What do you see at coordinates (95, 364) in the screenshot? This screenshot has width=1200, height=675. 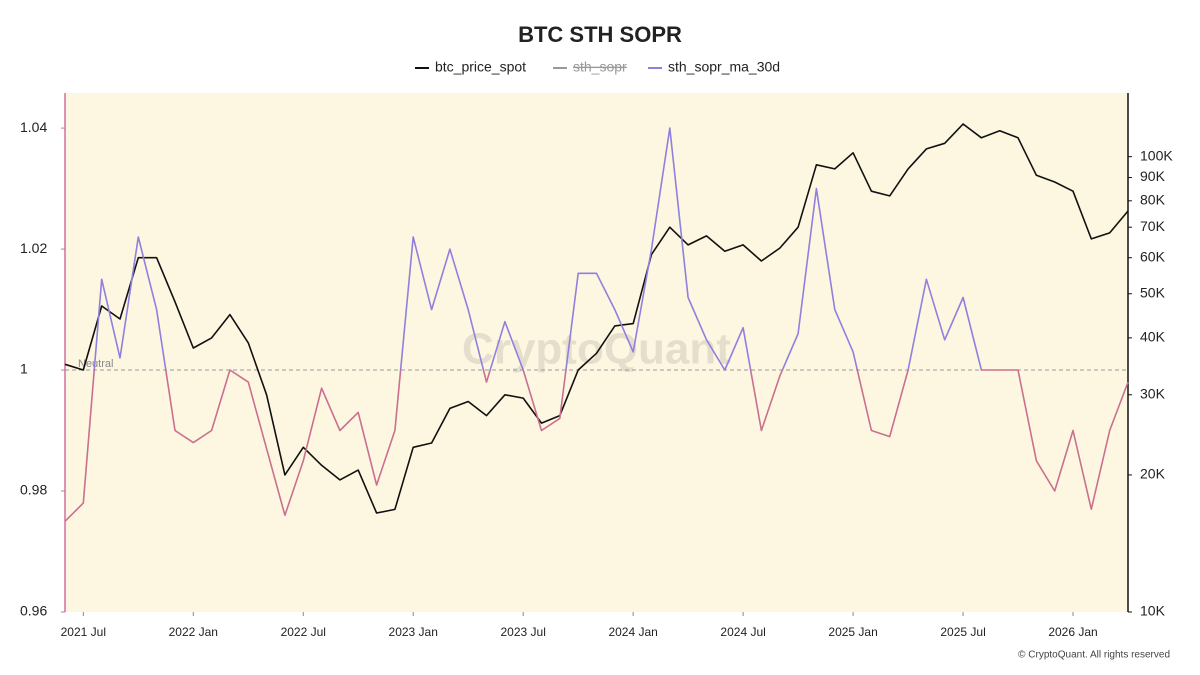 I see `reference-label: Neutral` at bounding box center [95, 364].